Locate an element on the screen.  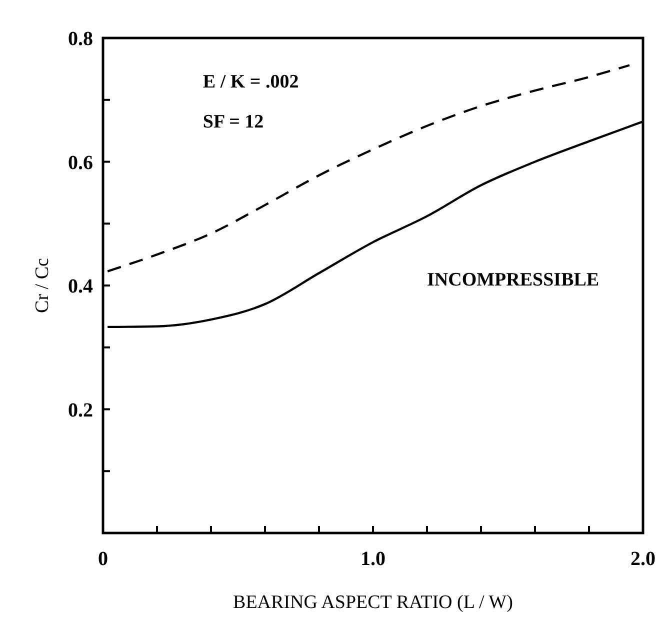
annotation: INCOMPRESSIBLE is located at coordinates (513, 280).